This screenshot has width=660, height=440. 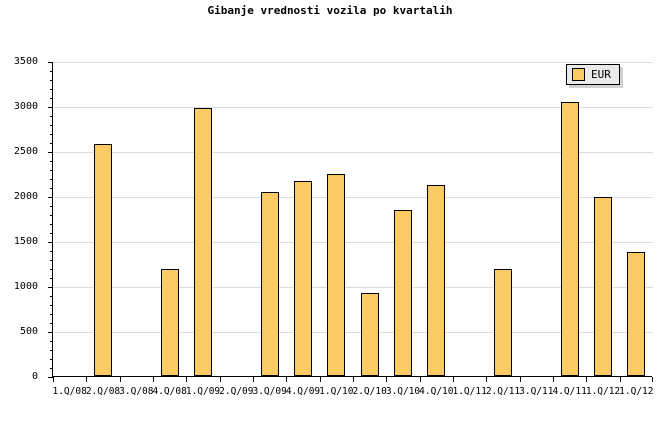 What do you see at coordinates (503, 391) in the screenshot?
I see `x-axis-tick-label: 2.Q/11` at bounding box center [503, 391].